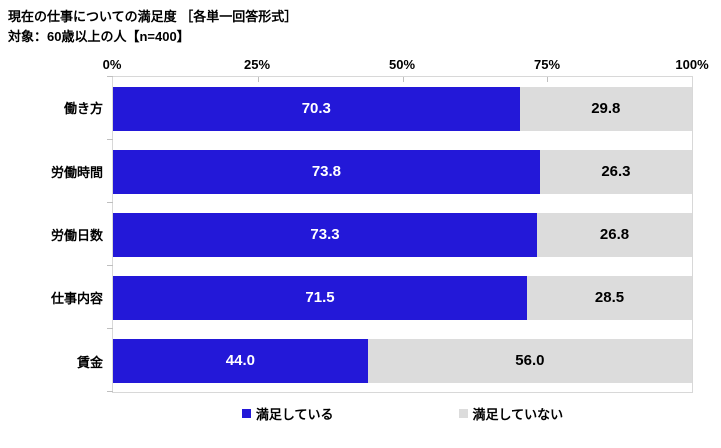 The height and width of the screenshot is (448, 721). I want to click on value-label: 73.3, so click(325, 234).